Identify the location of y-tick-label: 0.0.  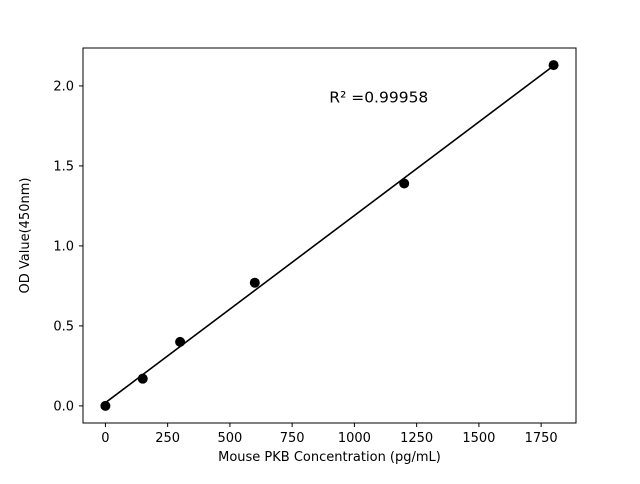
(63, 406).